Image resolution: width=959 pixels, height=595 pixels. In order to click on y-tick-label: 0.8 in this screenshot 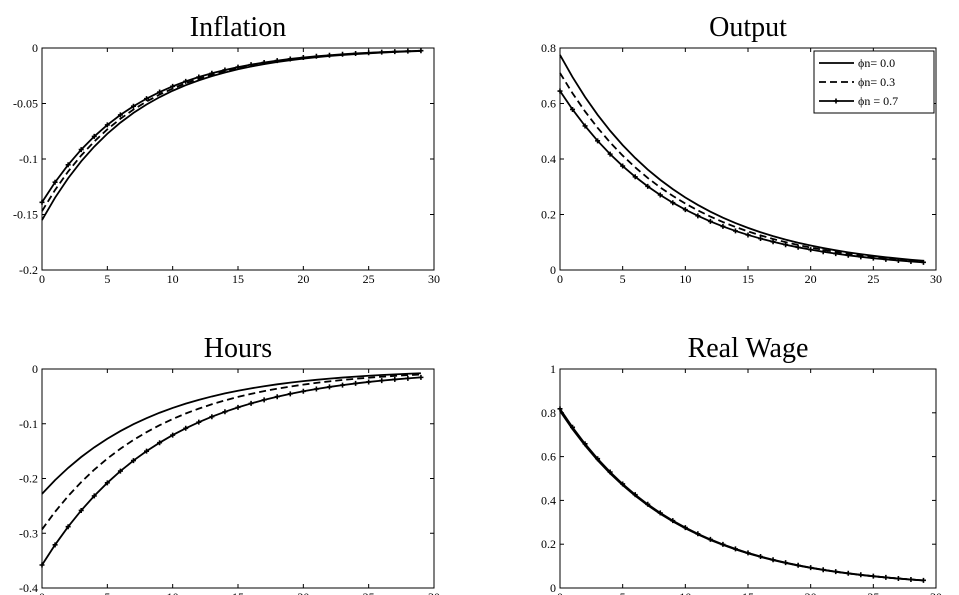, I will do `click(548, 48)`.